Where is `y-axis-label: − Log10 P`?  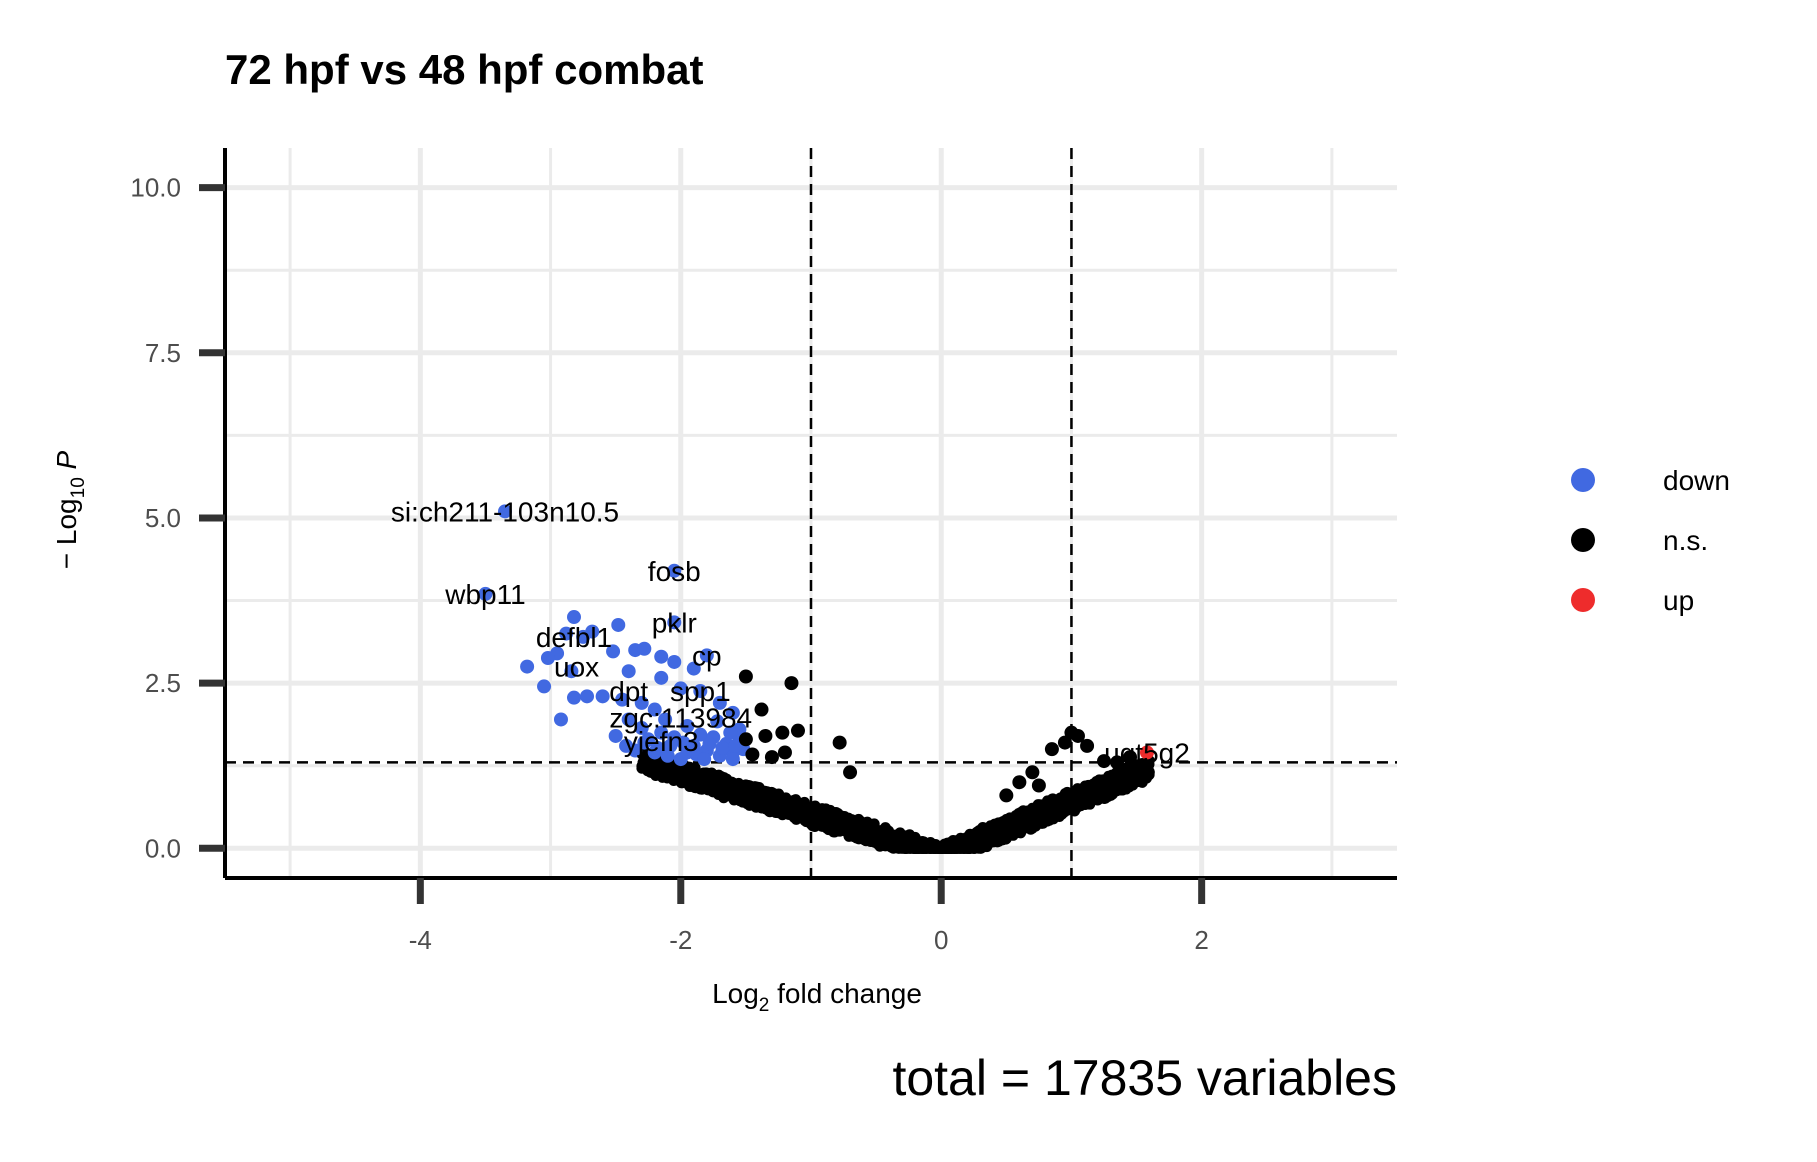
y-axis-label: − Log10 P is located at coordinates (70, 509).